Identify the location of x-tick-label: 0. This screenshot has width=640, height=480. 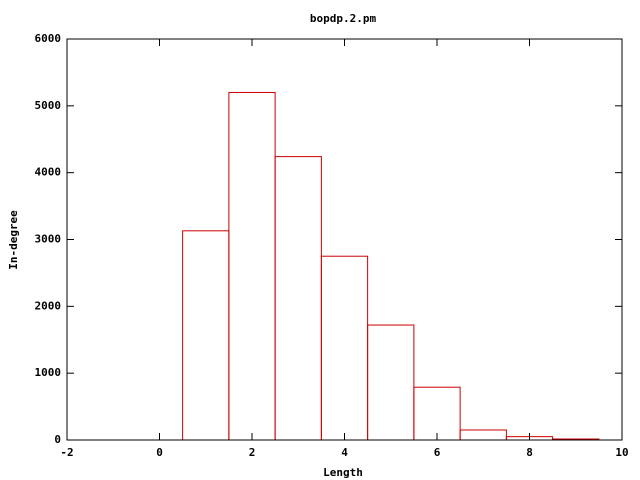
(159, 452).